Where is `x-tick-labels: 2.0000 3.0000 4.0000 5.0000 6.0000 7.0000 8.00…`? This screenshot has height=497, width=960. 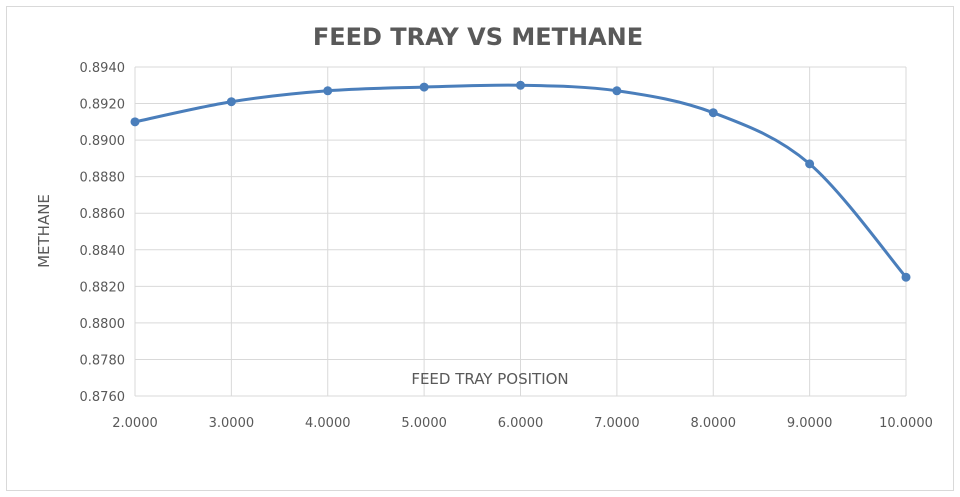 x-tick-labels: 2.0000 3.0000 4.0000 5.0000 6.0000 7.0000 8.00… is located at coordinates (522, 423).